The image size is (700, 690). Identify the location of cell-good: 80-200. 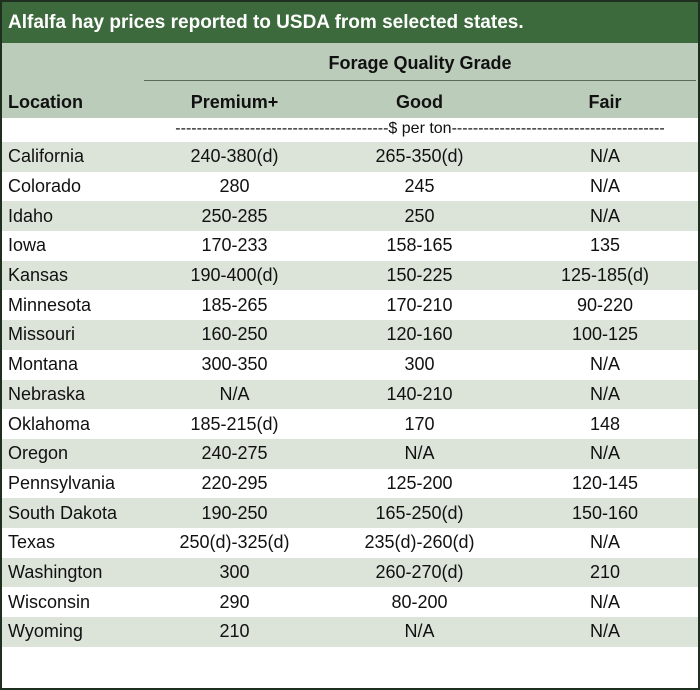
(419, 601).